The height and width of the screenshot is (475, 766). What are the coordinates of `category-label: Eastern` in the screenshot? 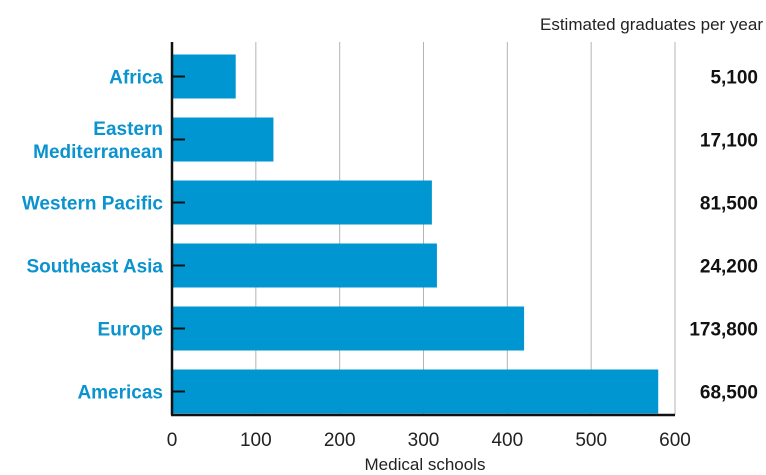 It's located at (128, 129).